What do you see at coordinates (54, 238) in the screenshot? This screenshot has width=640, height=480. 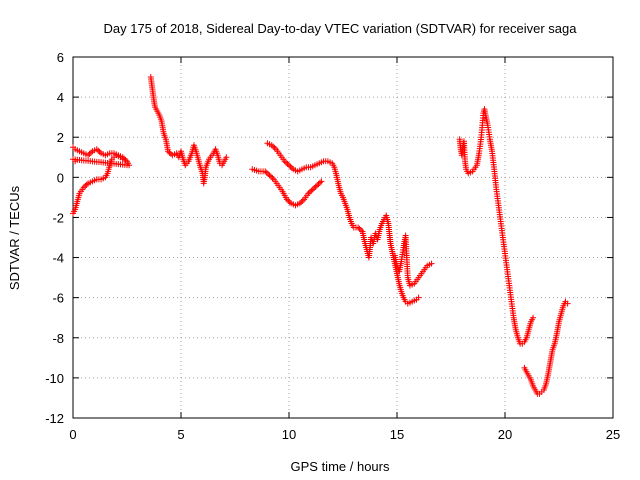 I see `y-tick-labels: -12 -10 -8 -6 -4 -2 0 2 4 6` at bounding box center [54, 238].